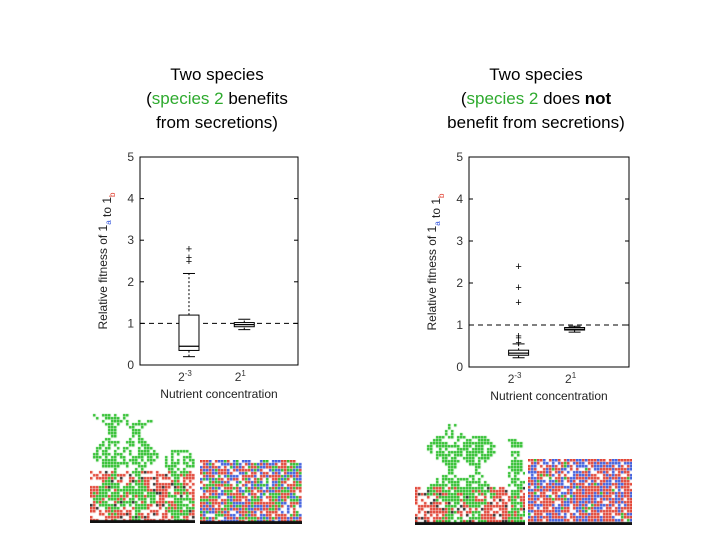  What do you see at coordinates (130, 240) in the screenshot?
I see `y-tick-label: 3` at bounding box center [130, 240].